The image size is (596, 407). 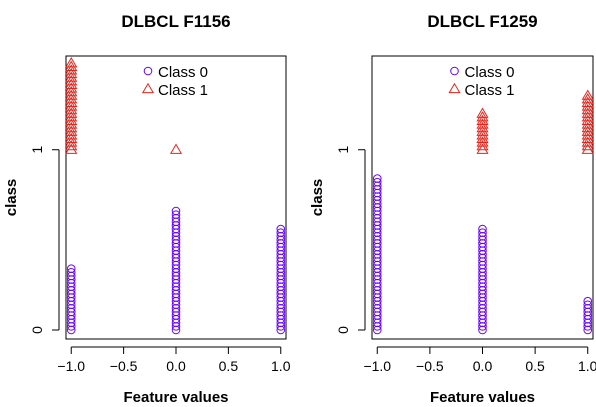 What do you see at coordinates (482, 21) in the screenshot?
I see `chart-title: DLBCL F1259` at bounding box center [482, 21].